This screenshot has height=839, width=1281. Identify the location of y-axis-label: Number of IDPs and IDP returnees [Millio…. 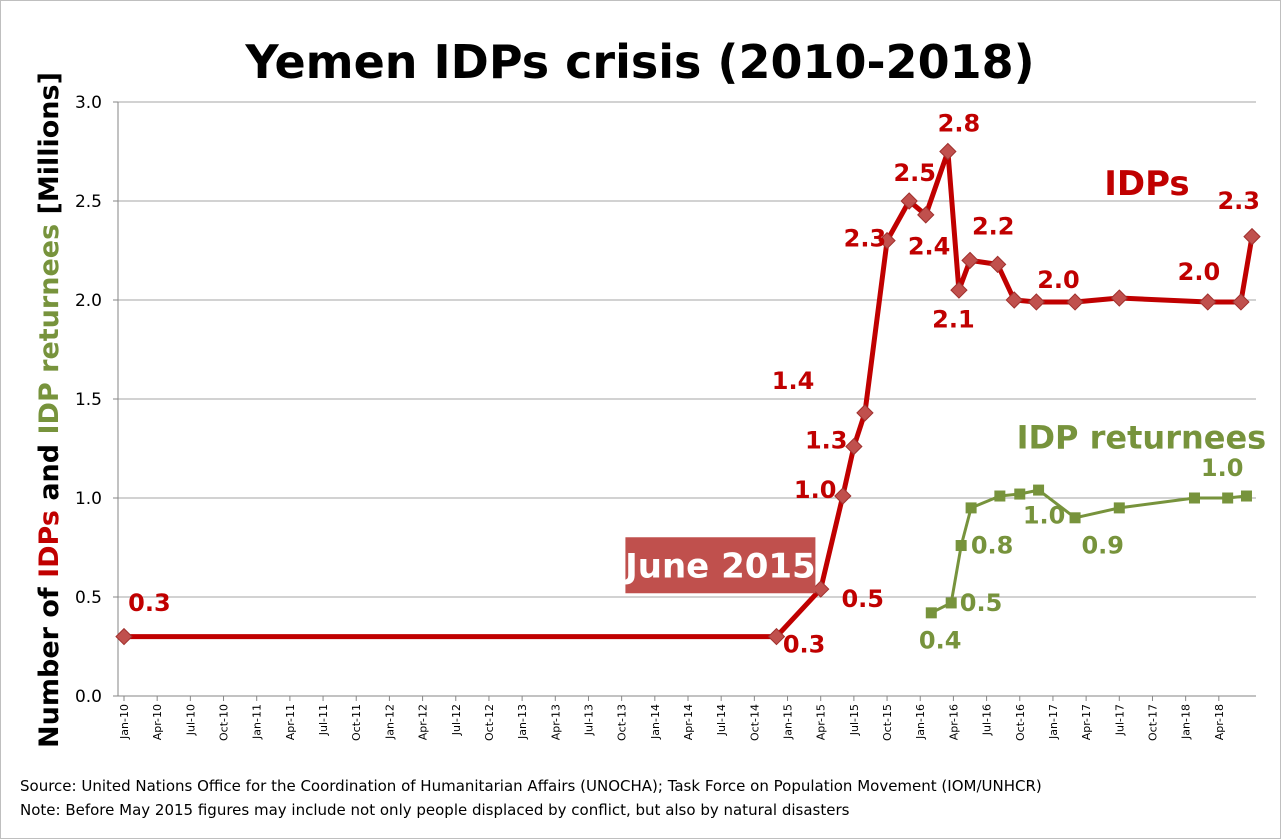
(49, 410).